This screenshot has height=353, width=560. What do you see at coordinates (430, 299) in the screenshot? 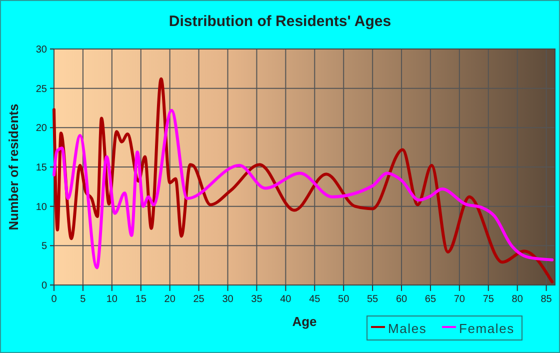
I see `x-tick-label: 65` at bounding box center [430, 299].